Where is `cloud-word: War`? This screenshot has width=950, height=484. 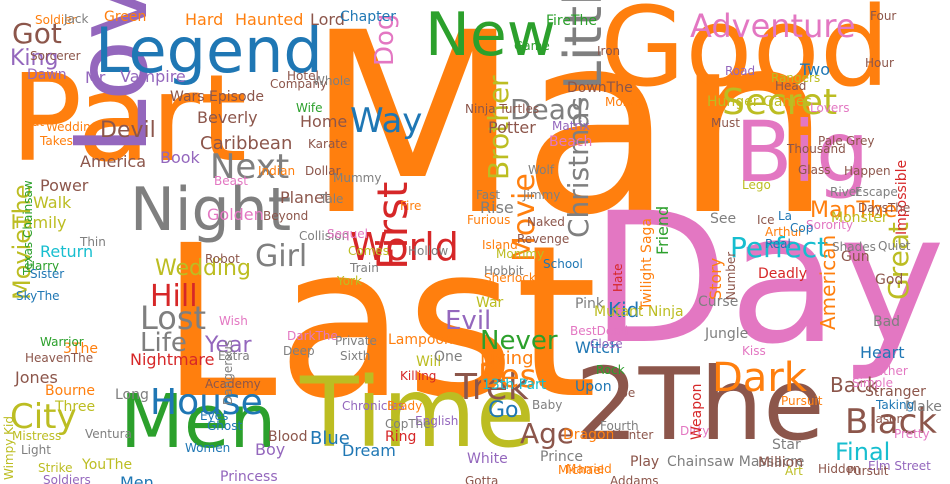 cloud-word: War is located at coordinates (490, 303).